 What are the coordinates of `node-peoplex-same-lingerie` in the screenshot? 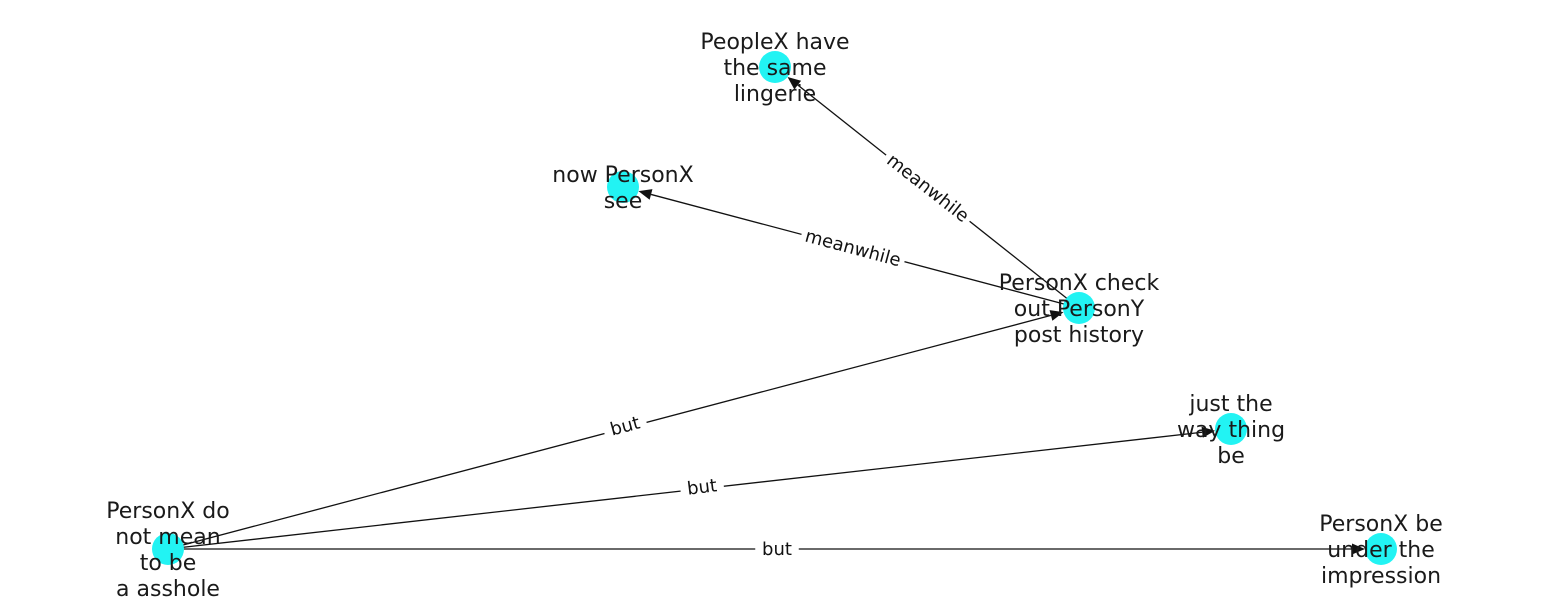 It's located at (775, 67).